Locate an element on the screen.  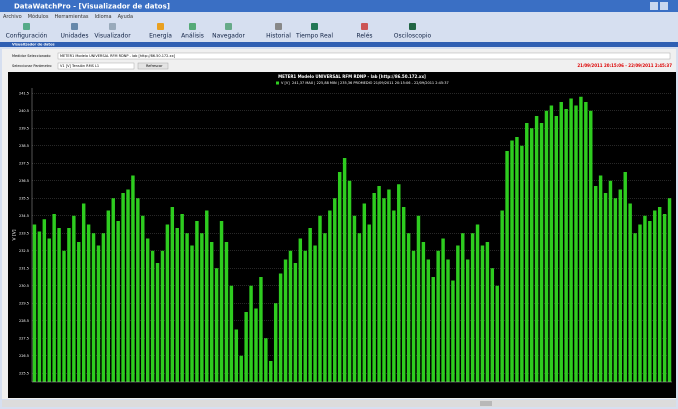
y-tick-label: 241.5 is located at coordinates (24, 93).